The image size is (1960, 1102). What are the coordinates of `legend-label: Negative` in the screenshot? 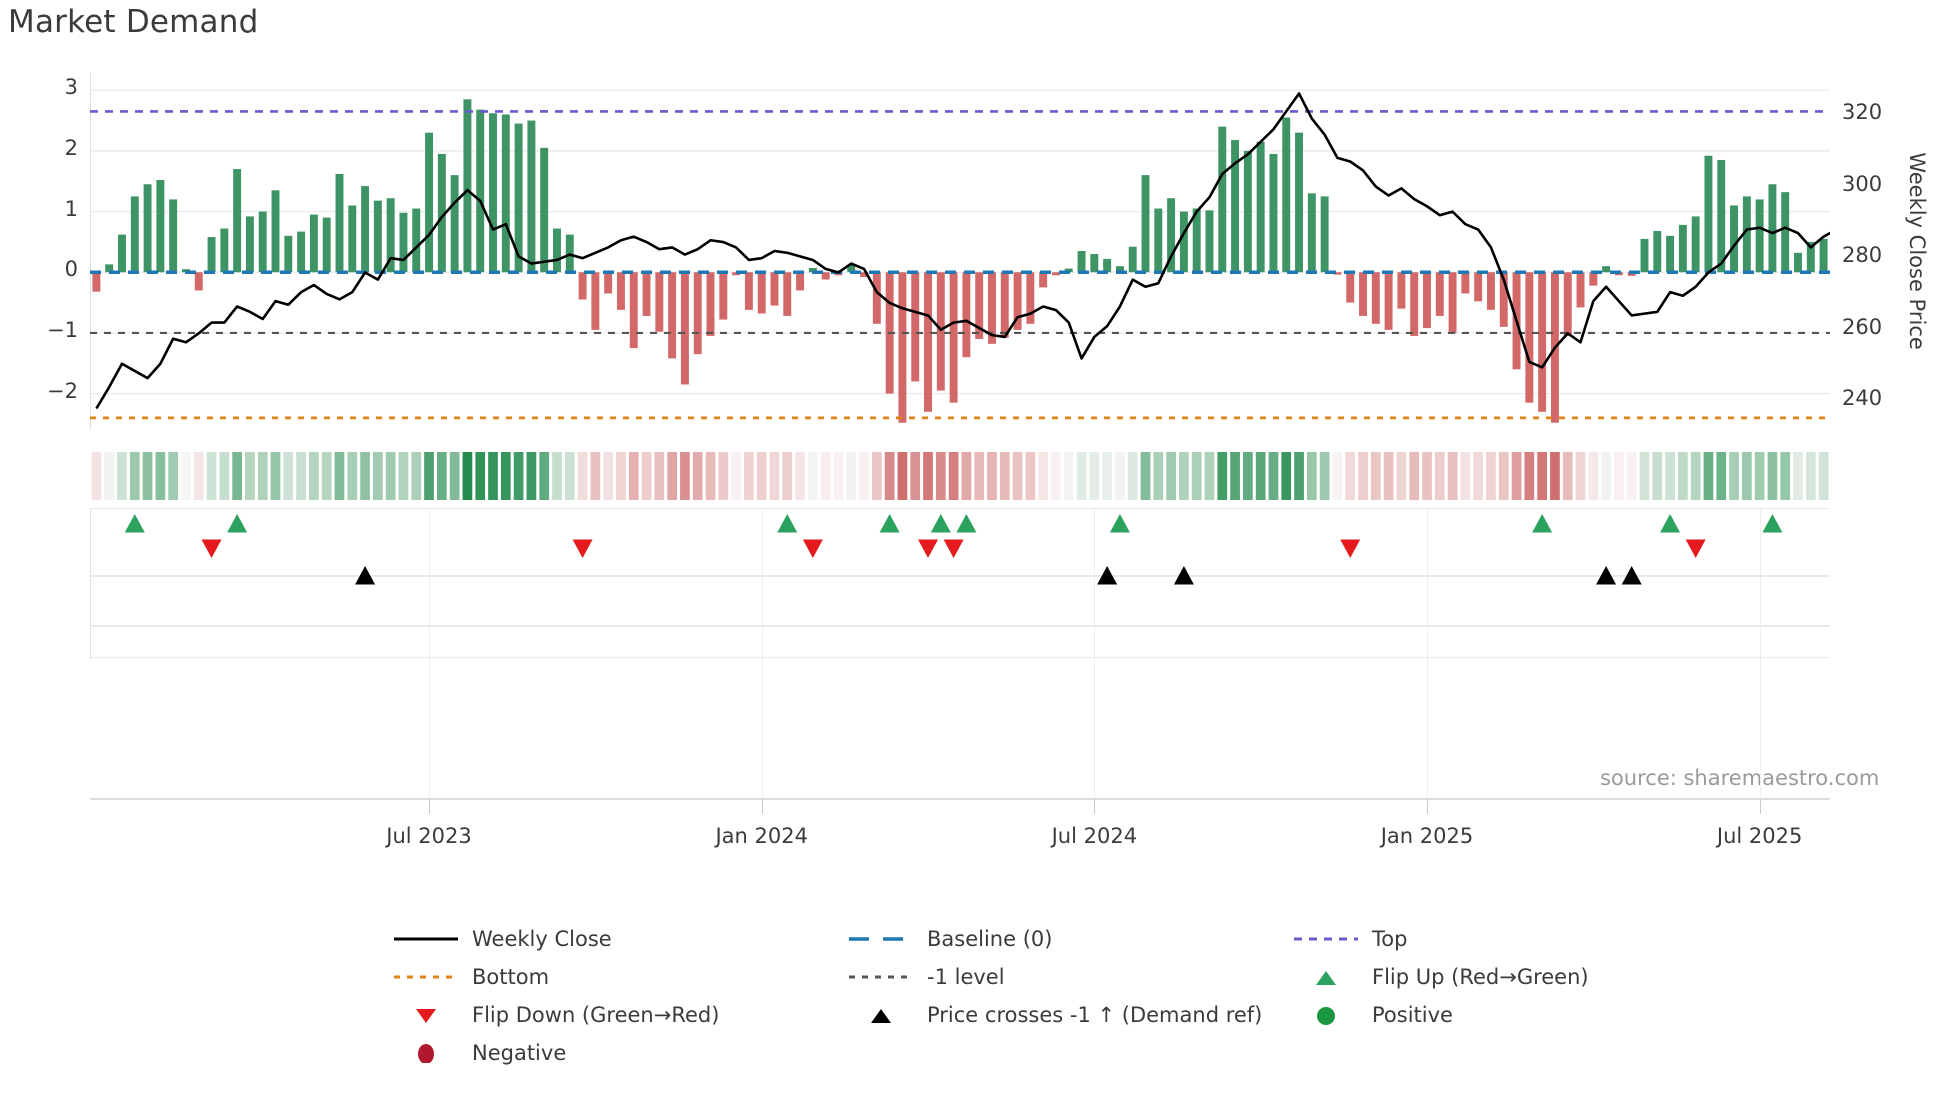 It's located at (519, 1053).